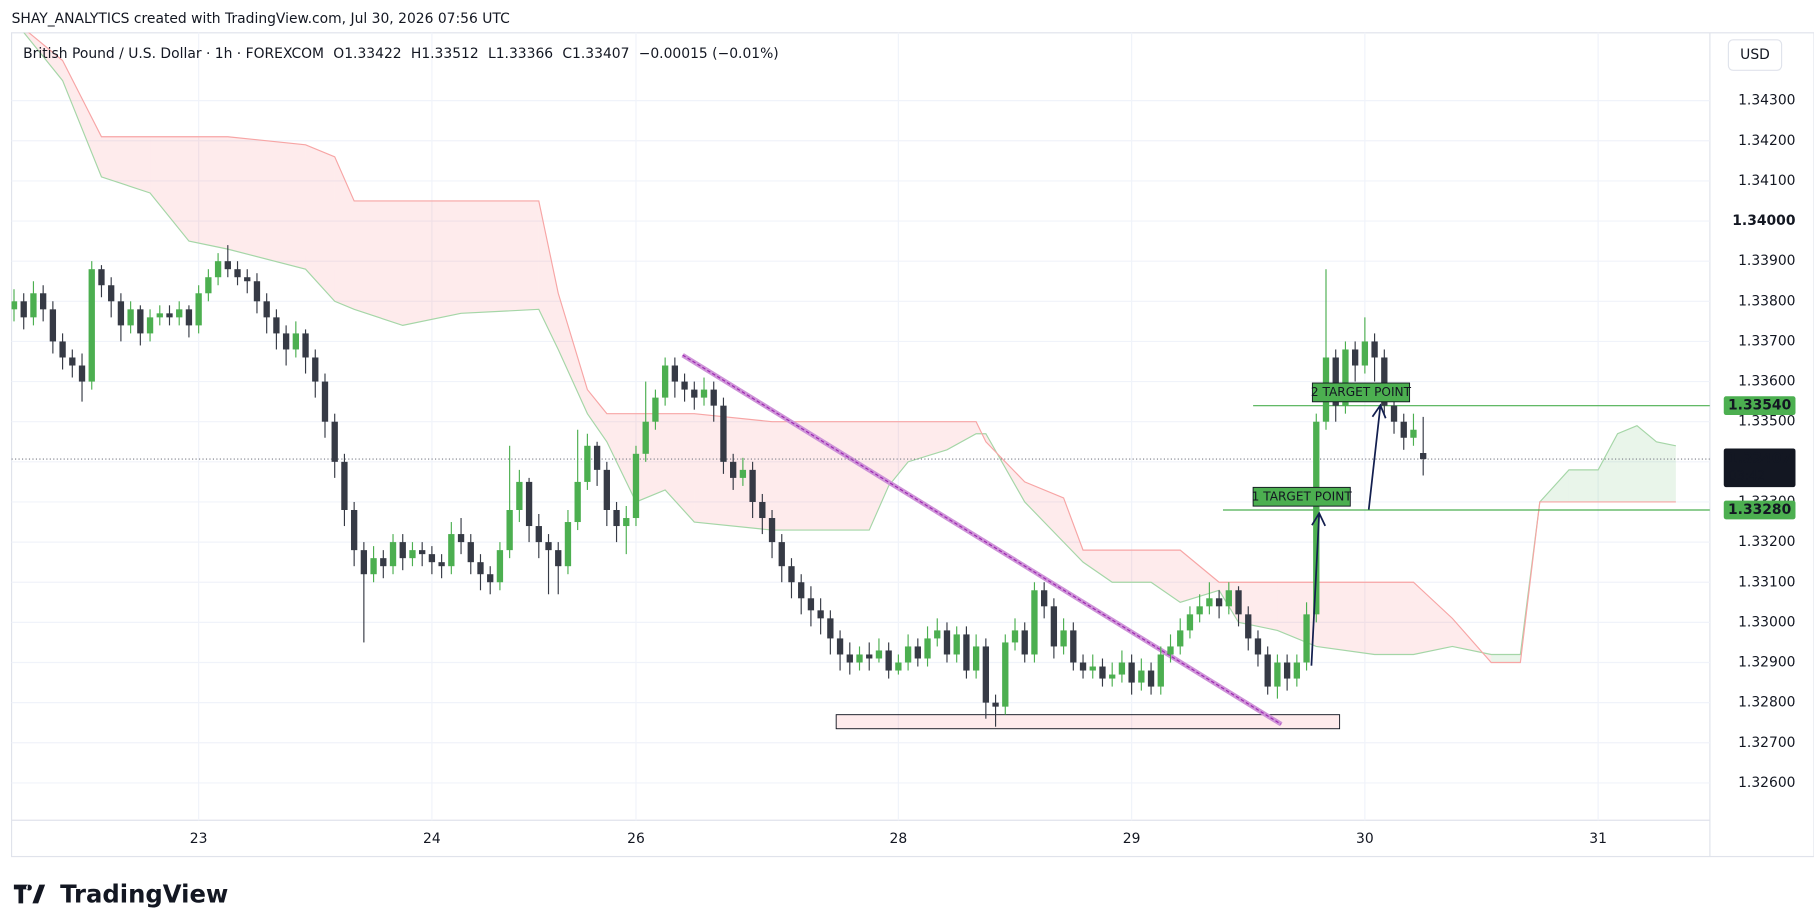 The image size is (1814, 921). Describe the element at coordinates (120, 893) in the screenshot. I see `logo: TradingView` at that location.